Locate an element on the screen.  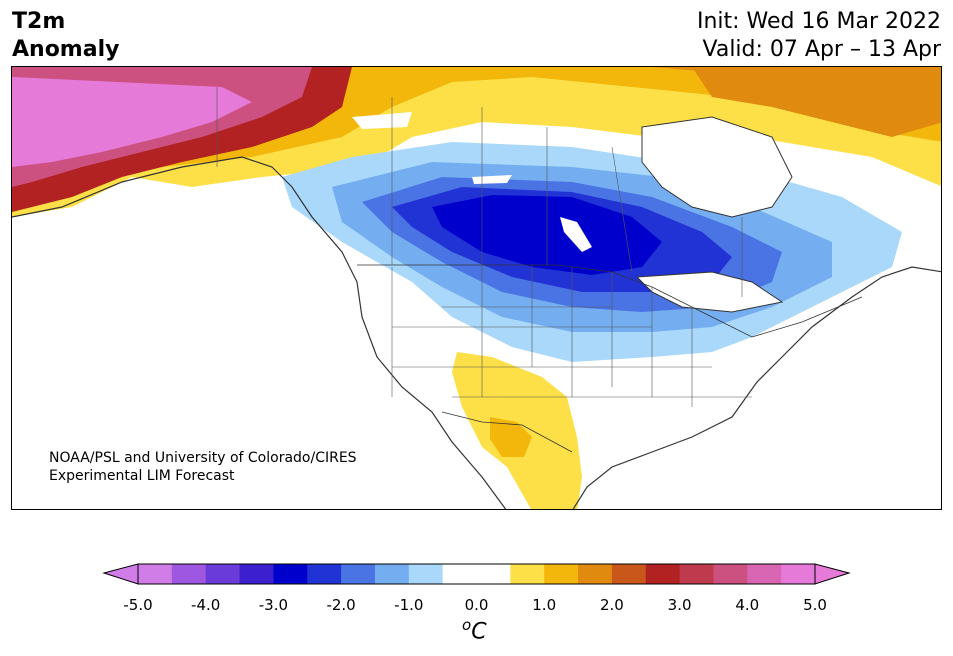
credit-line-2: Experimental LIM Forecast is located at coordinates (142, 476).